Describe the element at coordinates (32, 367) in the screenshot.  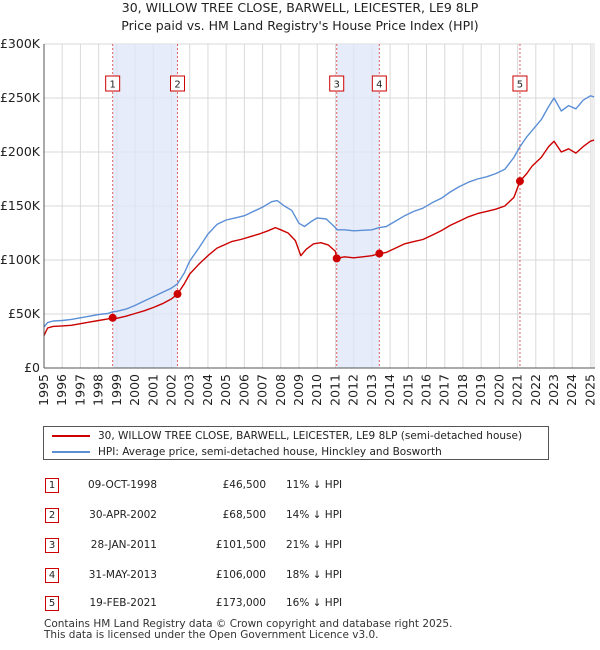
I see `y-tick-label: £0` at that location.